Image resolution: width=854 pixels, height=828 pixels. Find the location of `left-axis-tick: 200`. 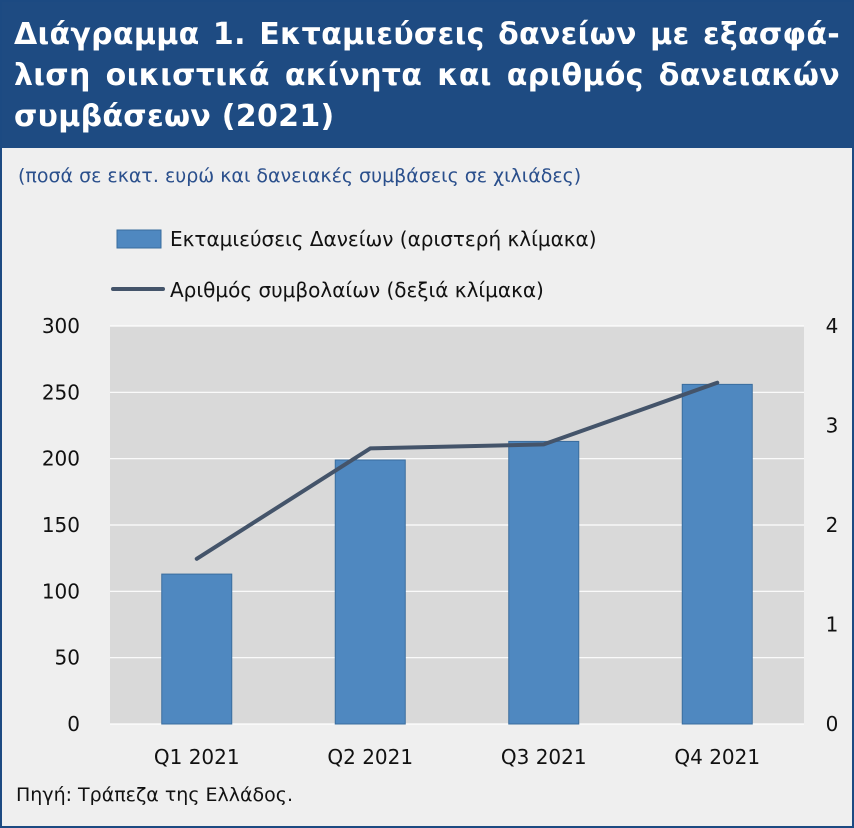

left-axis-tick: 200 is located at coordinates (61, 459).